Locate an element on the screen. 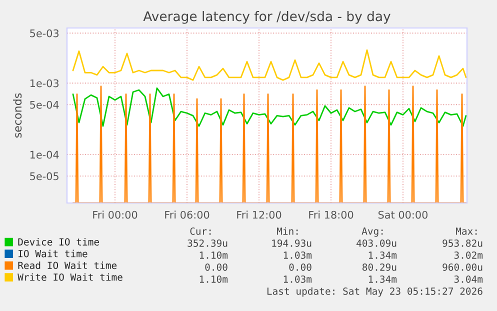 The width and height of the screenshot is (497, 311). x-tick-label: Fri 00:00 is located at coordinates (115, 214).